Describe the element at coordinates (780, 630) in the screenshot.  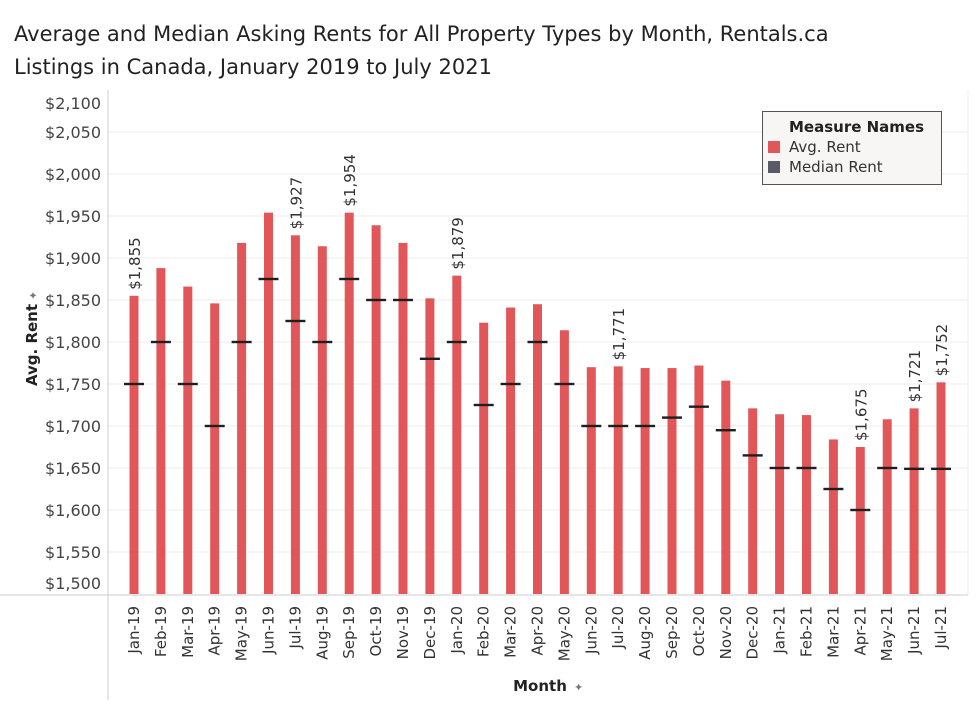
I see `x-tick-label: Jan-21` at that location.